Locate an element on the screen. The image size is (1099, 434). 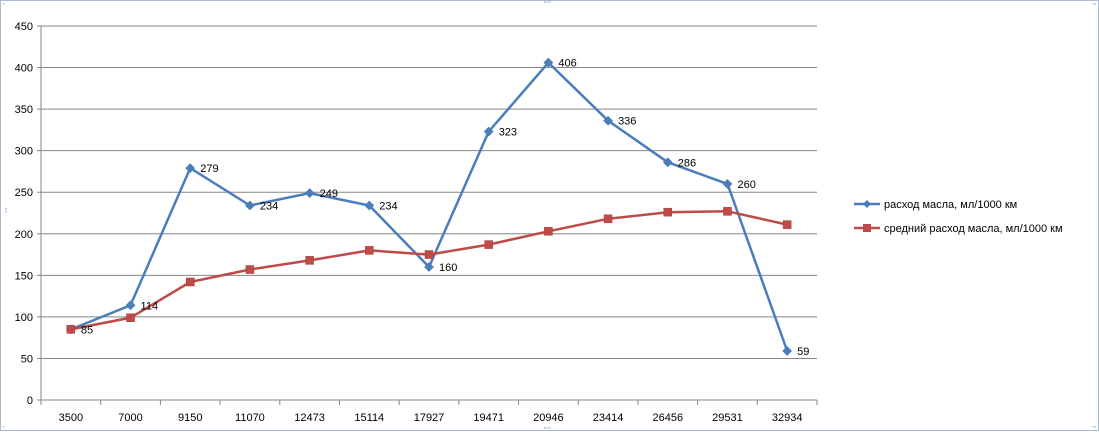
legend-label: средний расход масла, мл/1000 км is located at coordinates (973, 229).